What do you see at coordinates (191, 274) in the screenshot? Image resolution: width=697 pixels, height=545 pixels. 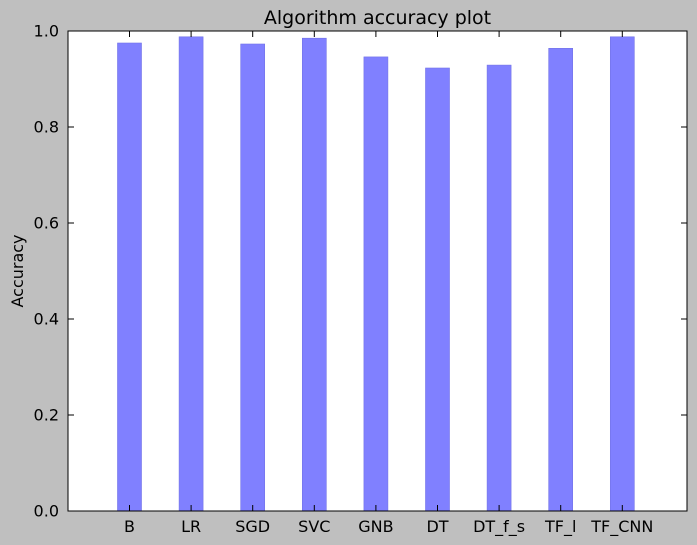 I see `bar-lr` at bounding box center [191, 274].